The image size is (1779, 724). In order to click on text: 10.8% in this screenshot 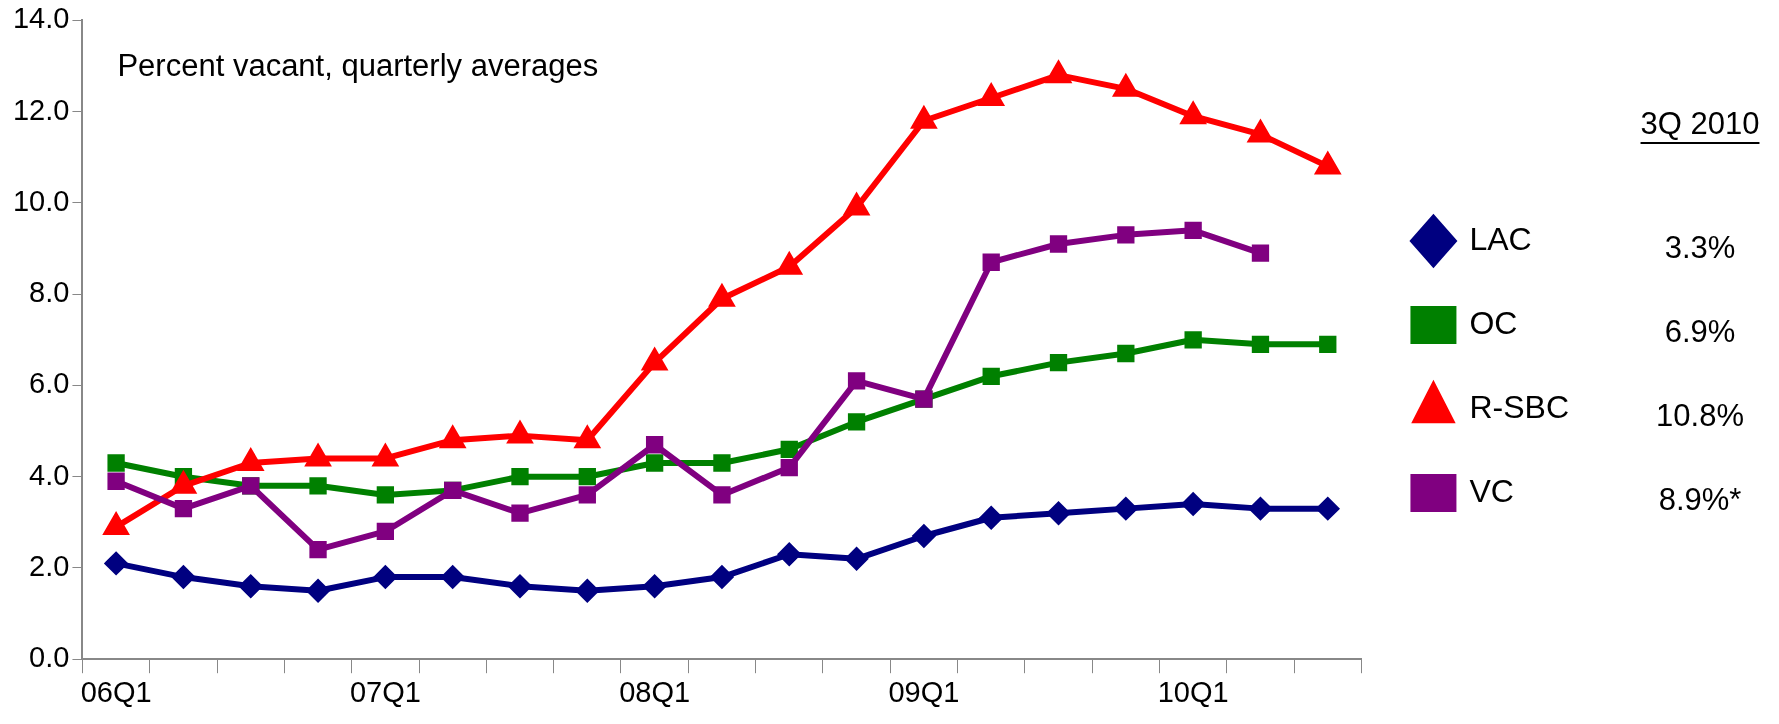, I will do `click(1700, 415)`.